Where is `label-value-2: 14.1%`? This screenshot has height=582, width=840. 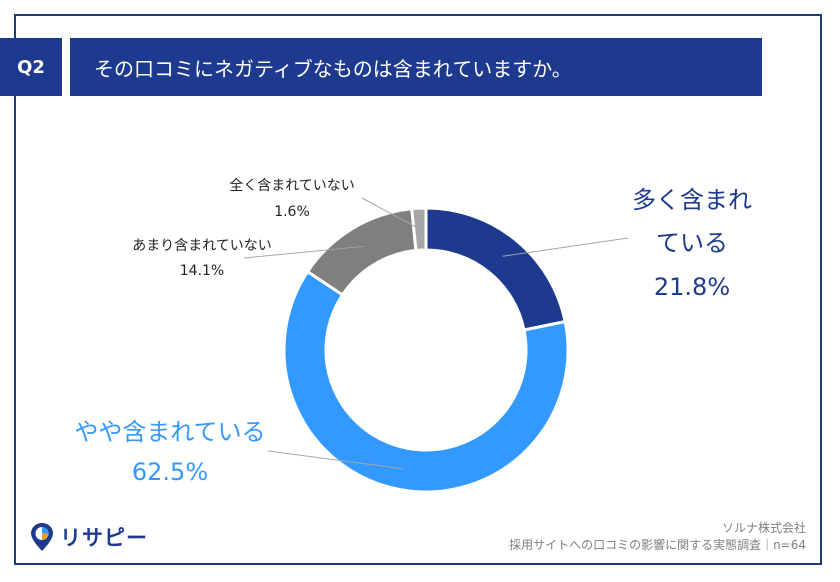
label-value-2: 14.1% is located at coordinates (202, 271).